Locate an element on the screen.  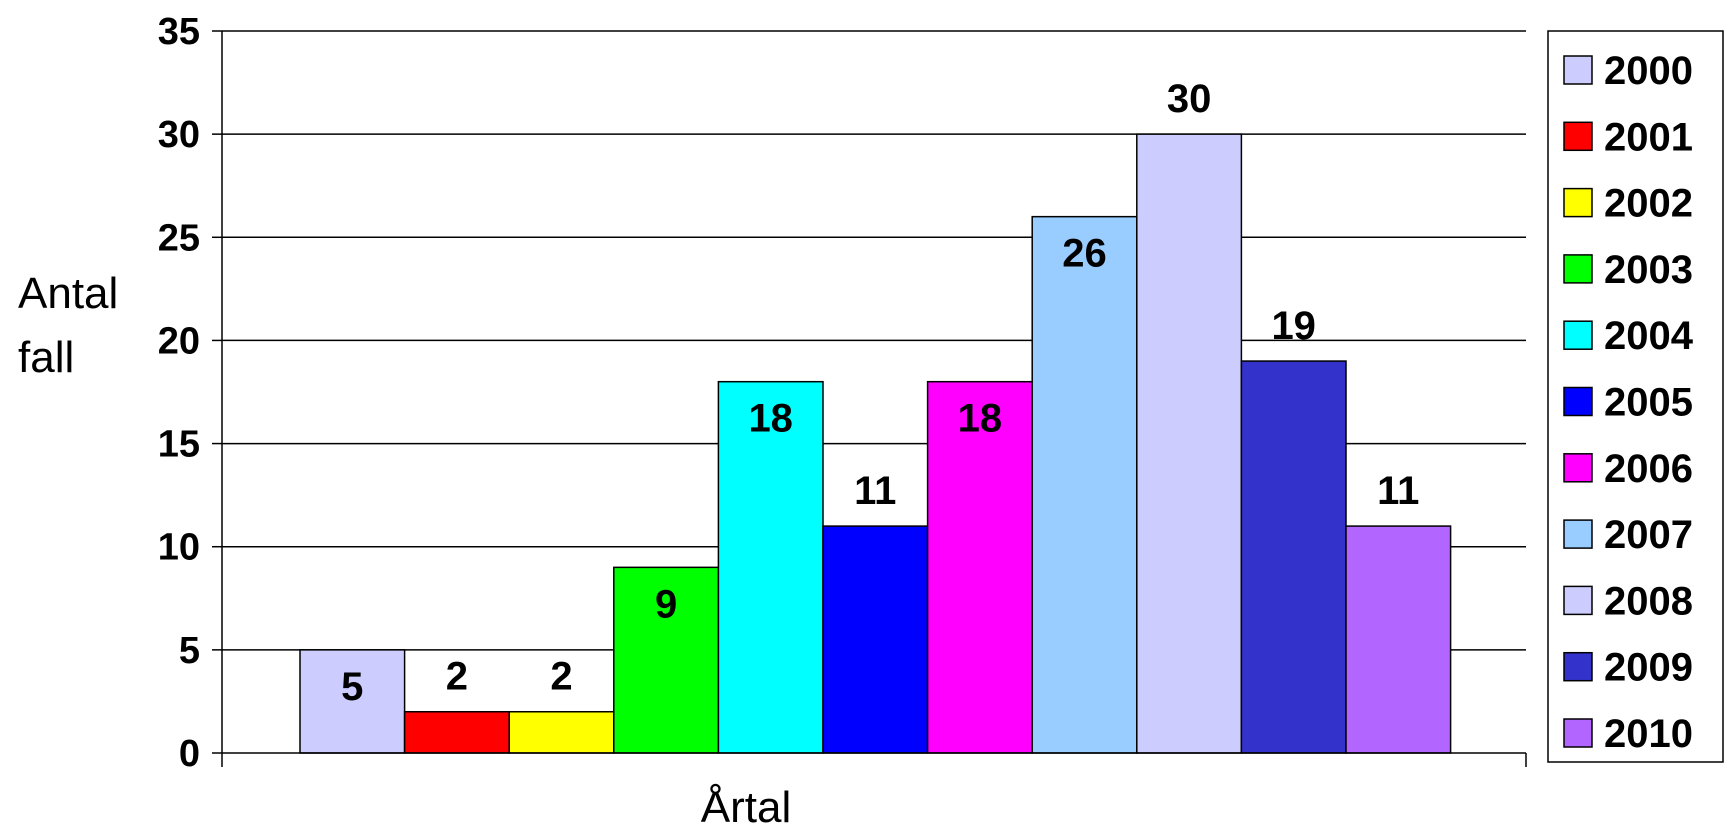
legend-swatch-2009 is located at coordinates (1578, 666).